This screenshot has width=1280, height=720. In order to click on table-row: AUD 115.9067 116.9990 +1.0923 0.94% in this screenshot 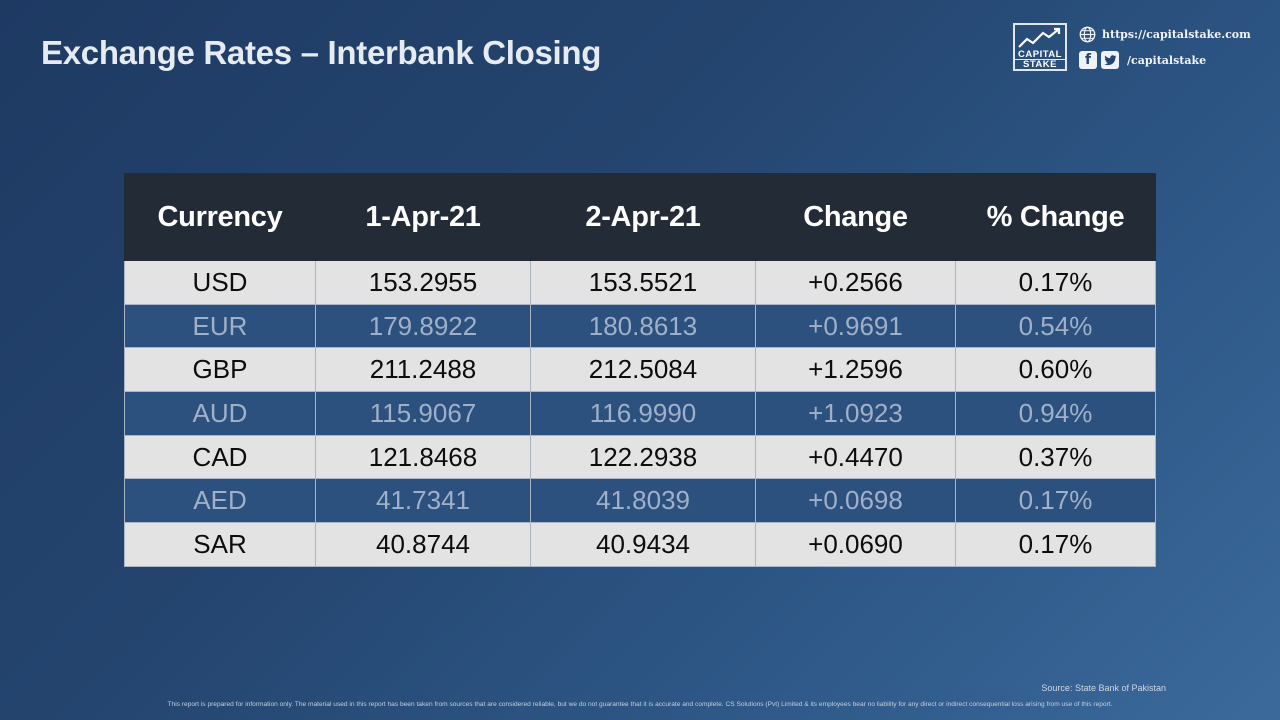, I will do `click(640, 413)`.